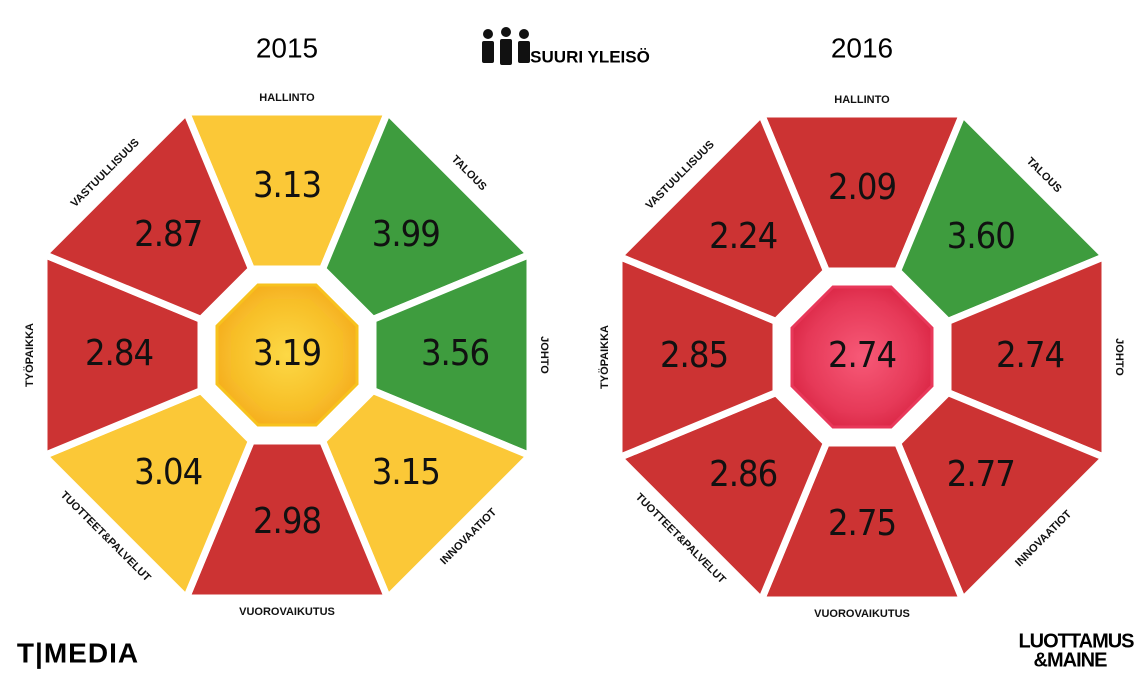 This screenshot has height=684, width=1141. What do you see at coordinates (287, 47) in the screenshot?
I see `year: 2015` at bounding box center [287, 47].